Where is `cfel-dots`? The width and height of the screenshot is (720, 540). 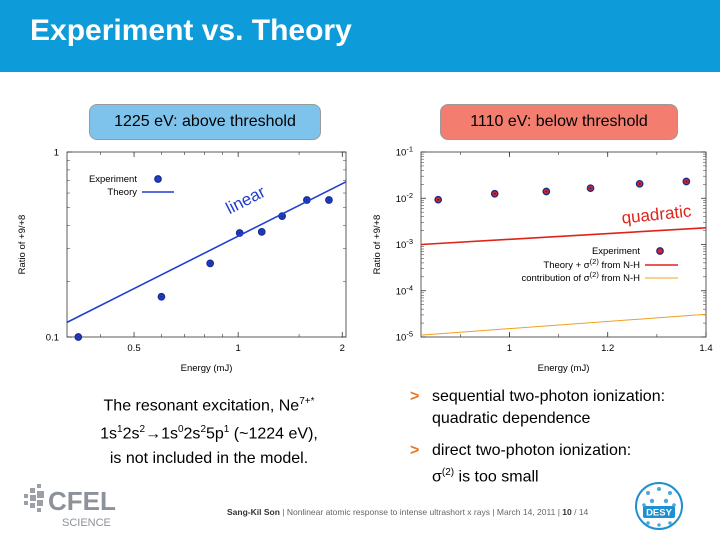
cfel-dots is located at coordinates (34, 498).